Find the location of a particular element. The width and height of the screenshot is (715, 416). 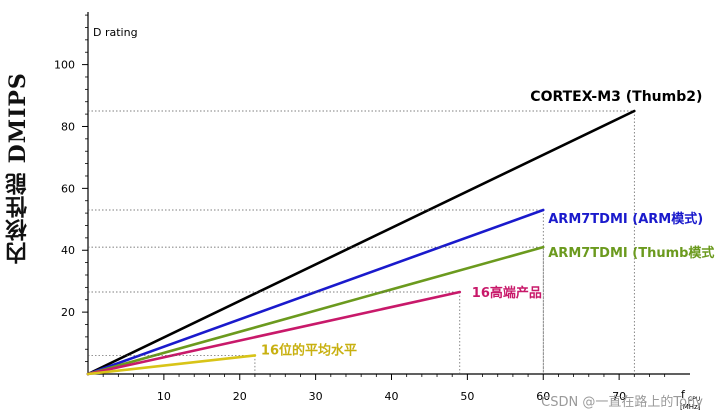

x-tick-label: 40 is located at coordinates (392, 396).